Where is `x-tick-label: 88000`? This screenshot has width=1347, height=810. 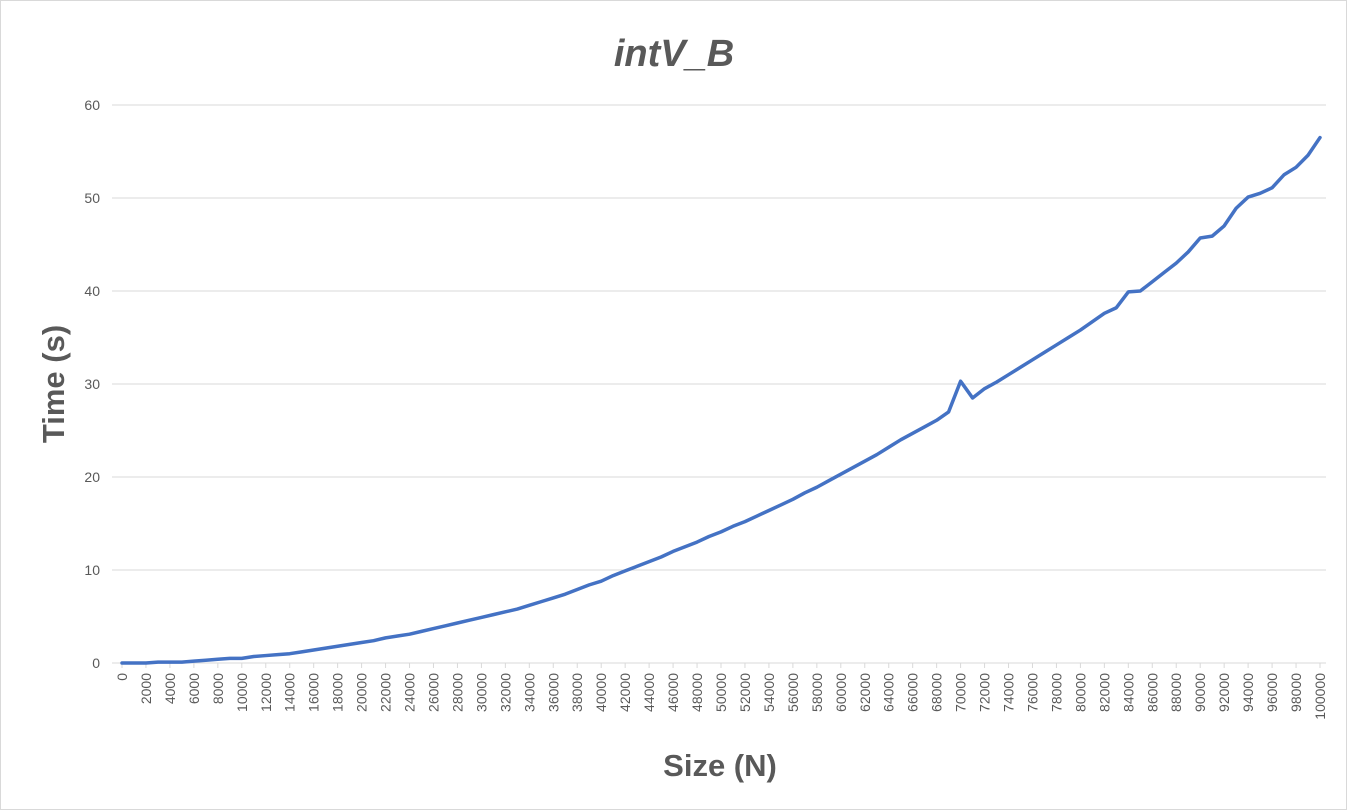 x-tick-label: 88000 is located at coordinates (1176, 692).